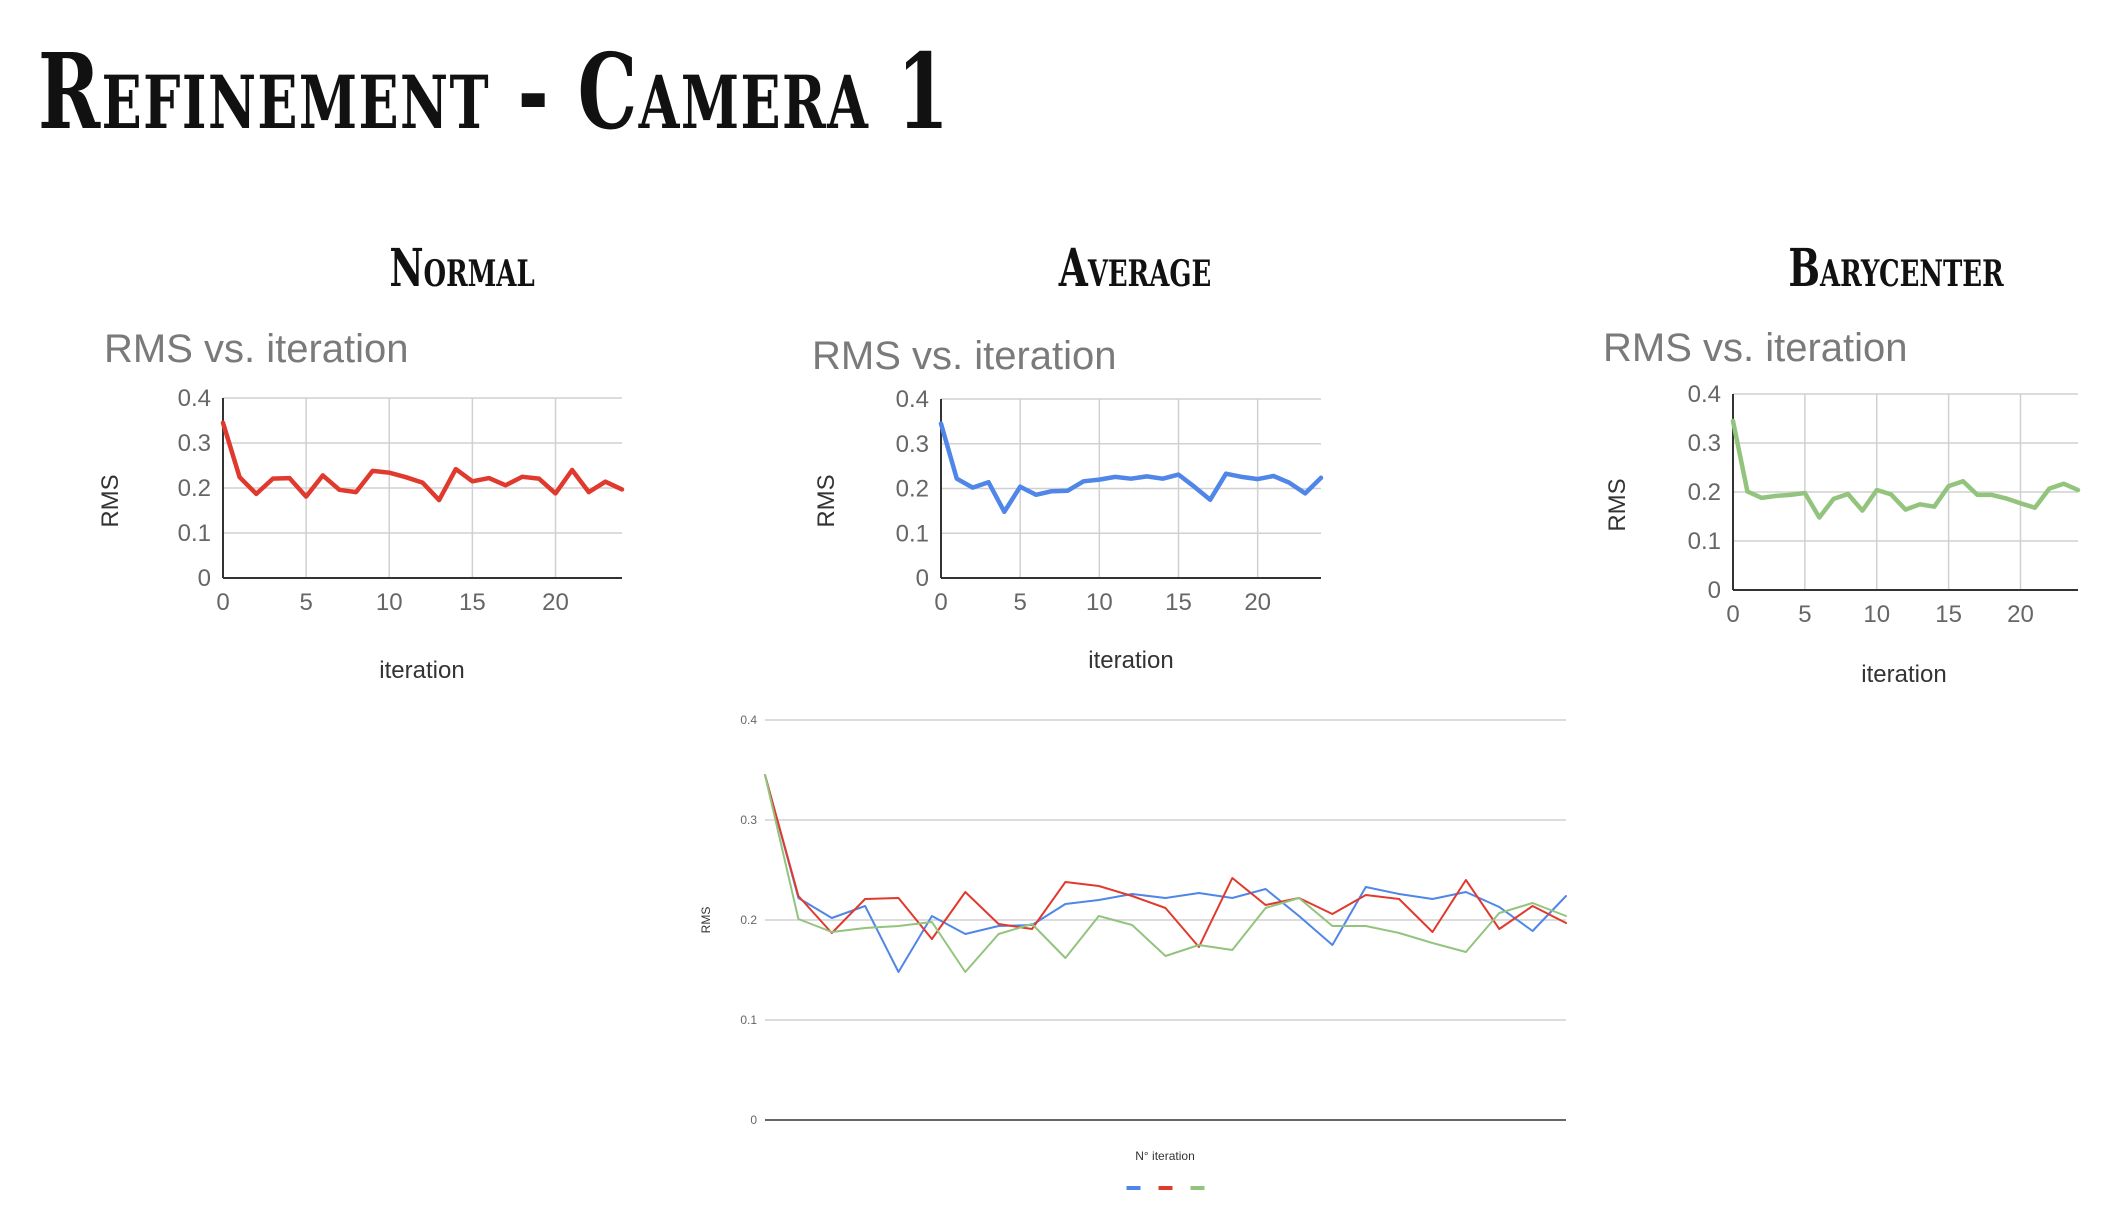 This screenshot has width=2120, height=1220. Describe the element at coordinates (472, 602) in the screenshot. I see `normal-x-tick-label: 15` at that location.